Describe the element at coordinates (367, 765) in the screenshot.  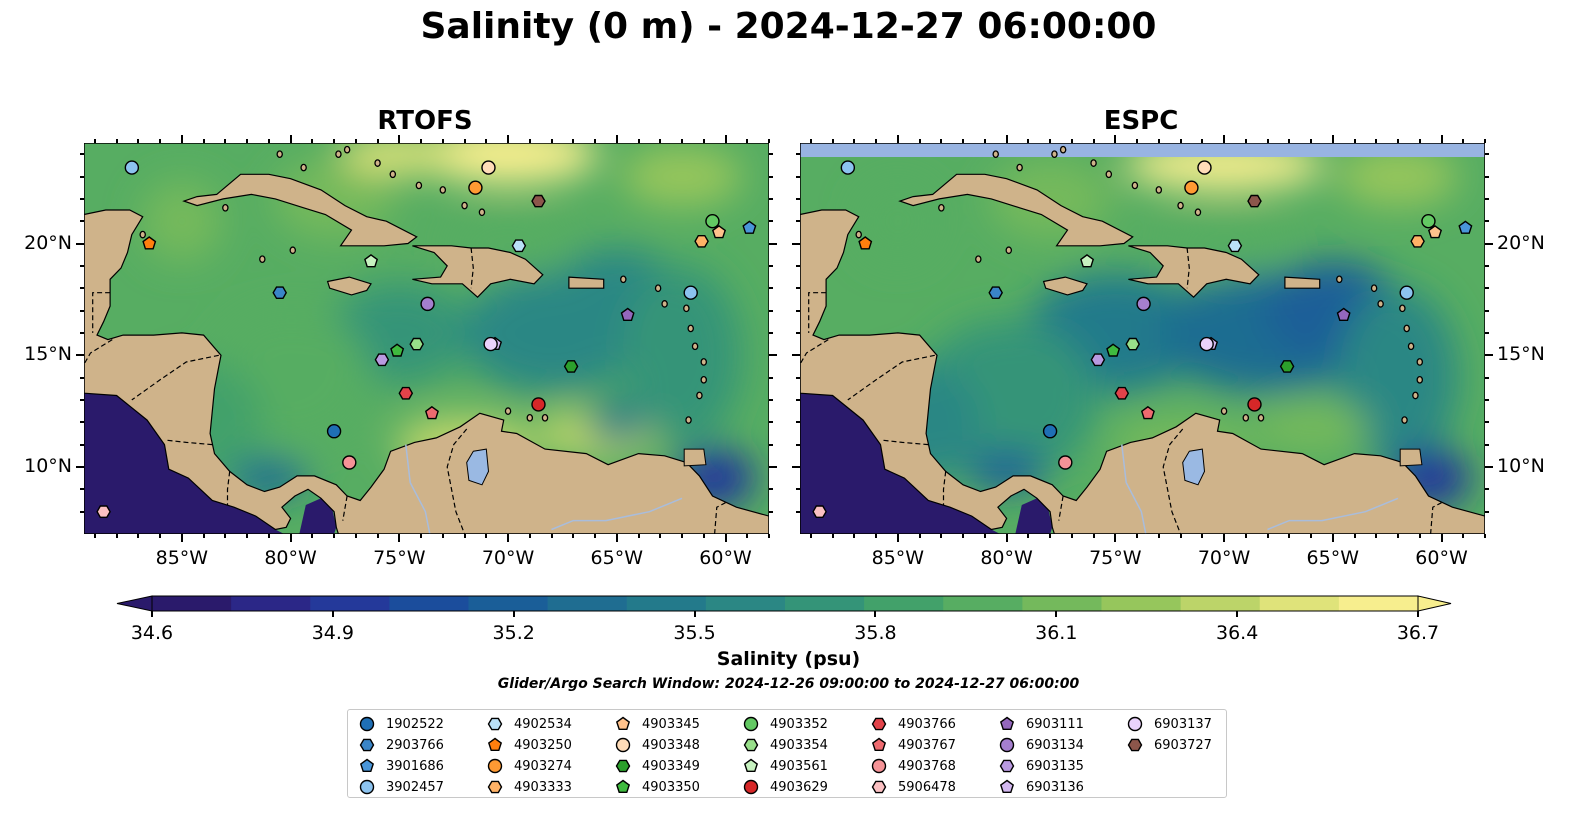
I see `pentagon-marker-icon` at that location.